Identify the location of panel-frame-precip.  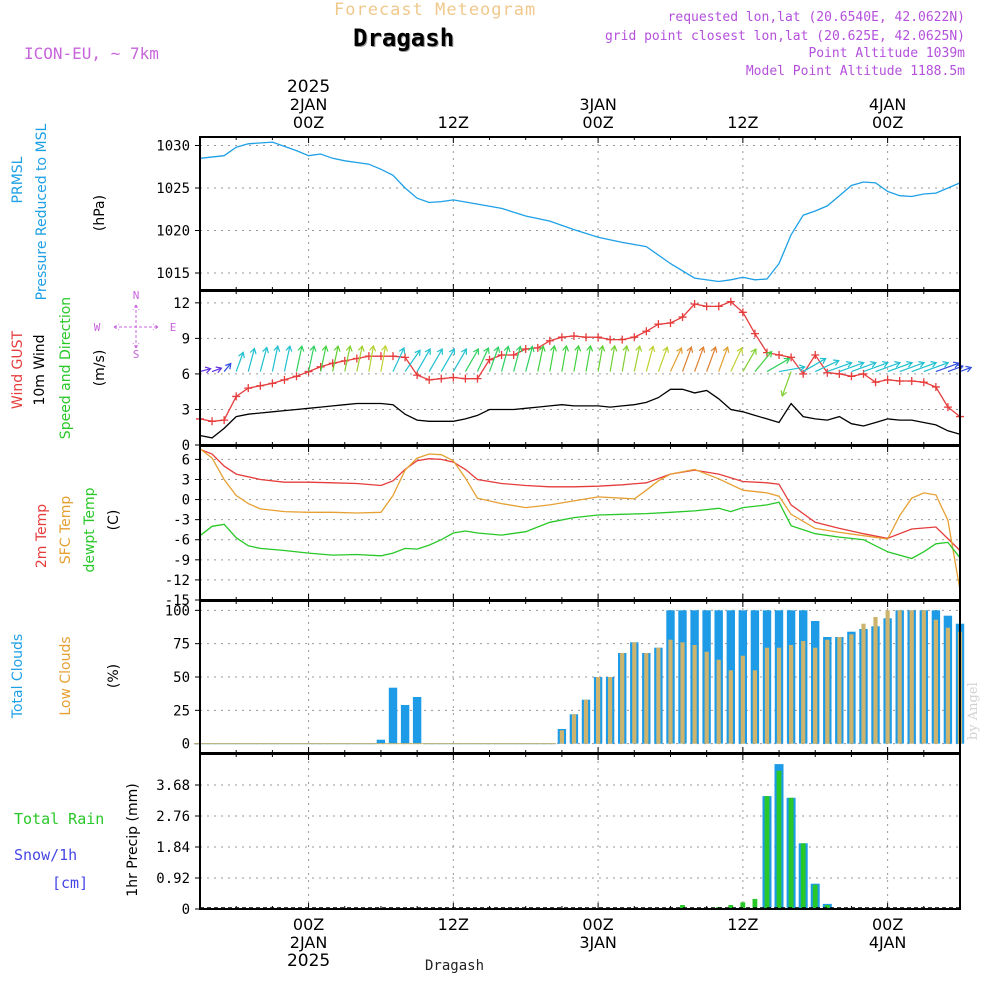
(580, 831).